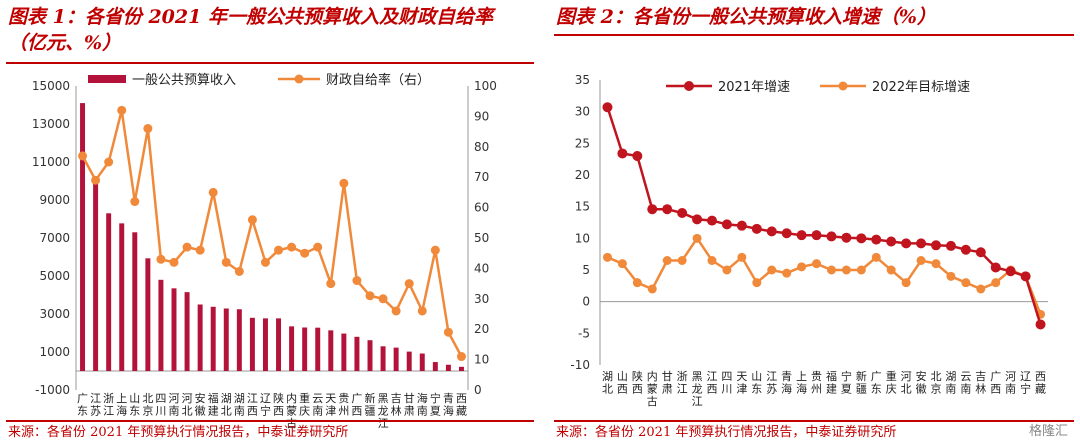 The width and height of the screenshot is (1080, 443). Describe the element at coordinates (291, 398) in the screenshot. I see `category-label-glyph: 内` at that location.